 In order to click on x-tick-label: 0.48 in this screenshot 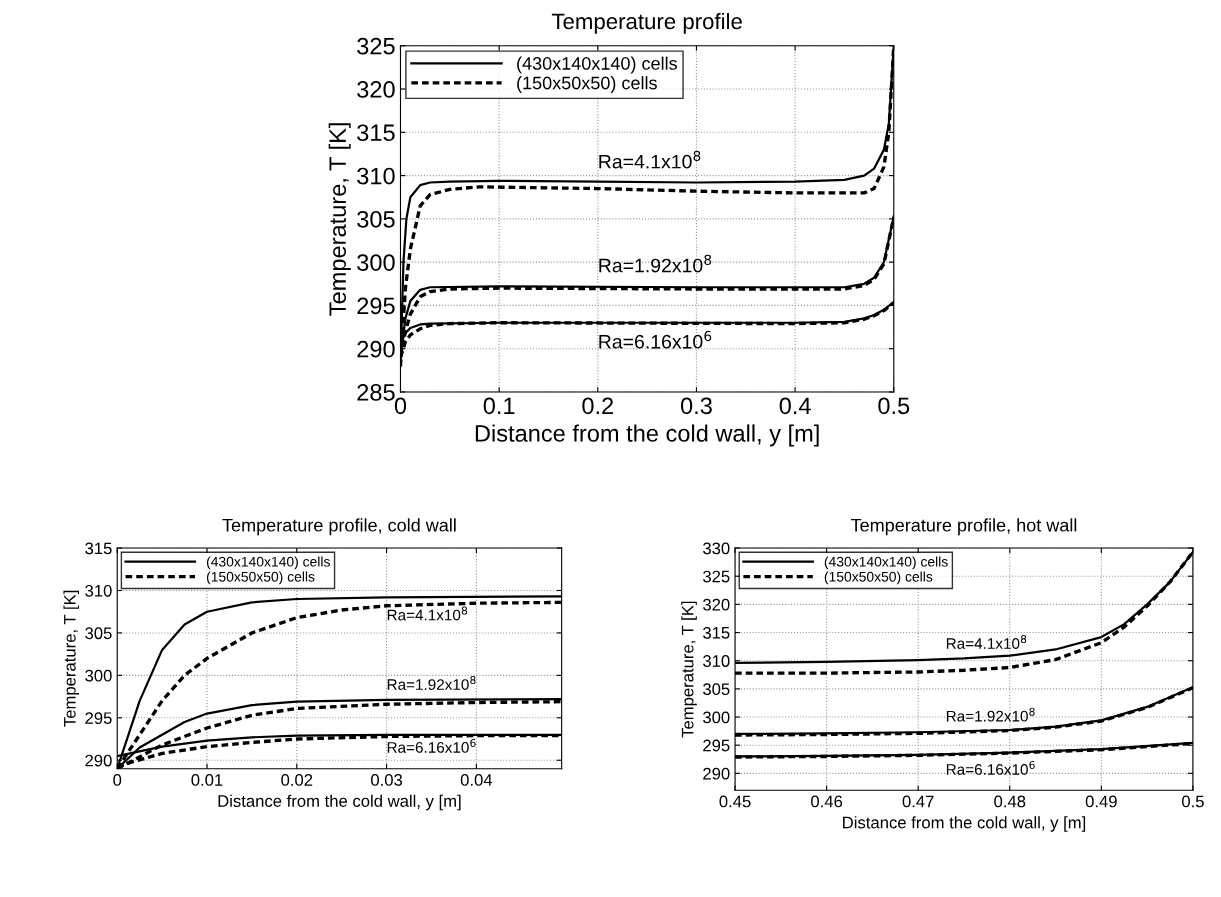, I will do `click(1010, 801)`.